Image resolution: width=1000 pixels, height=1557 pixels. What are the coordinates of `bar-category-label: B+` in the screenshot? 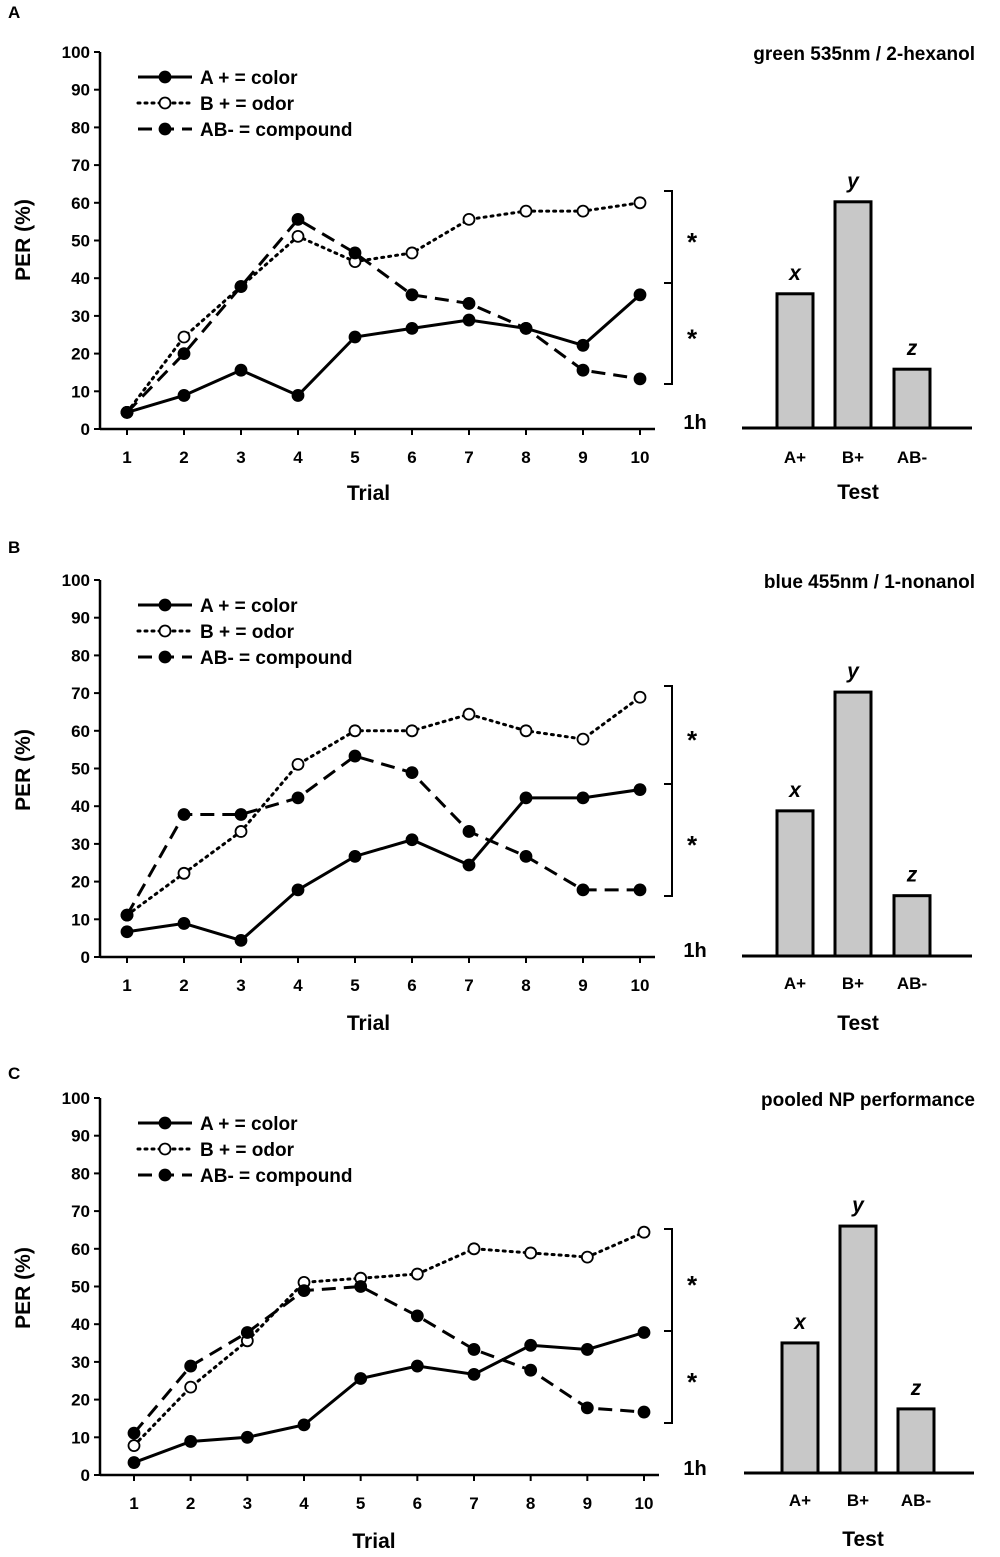 It's located at (853, 457).